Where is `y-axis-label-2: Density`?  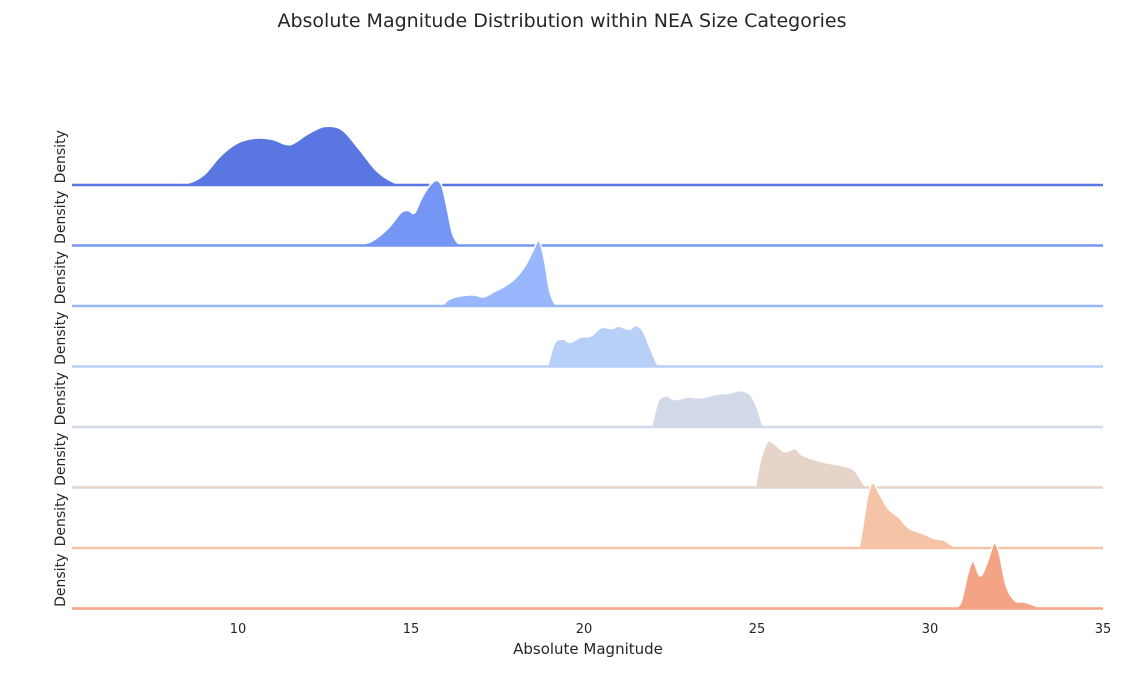 y-axis-label-2: Density is located at coordinates (61, 217).